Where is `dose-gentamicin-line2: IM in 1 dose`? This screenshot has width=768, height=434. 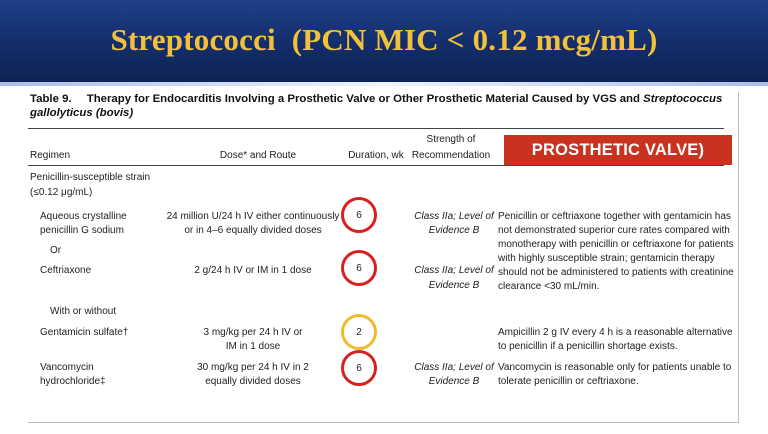 dose-gentamicin-line2: IM in 1 dose is located at coordinates (253, 346).